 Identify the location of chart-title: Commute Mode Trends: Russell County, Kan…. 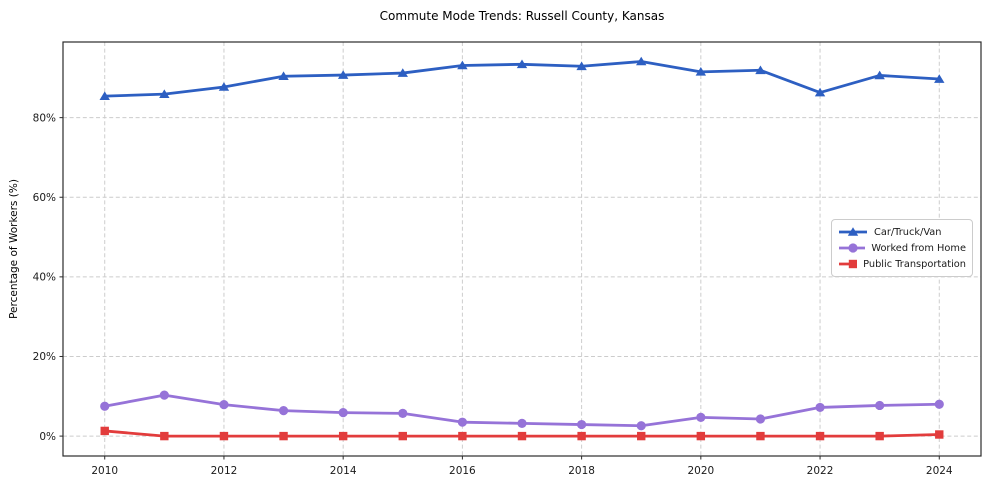
(522, 16).